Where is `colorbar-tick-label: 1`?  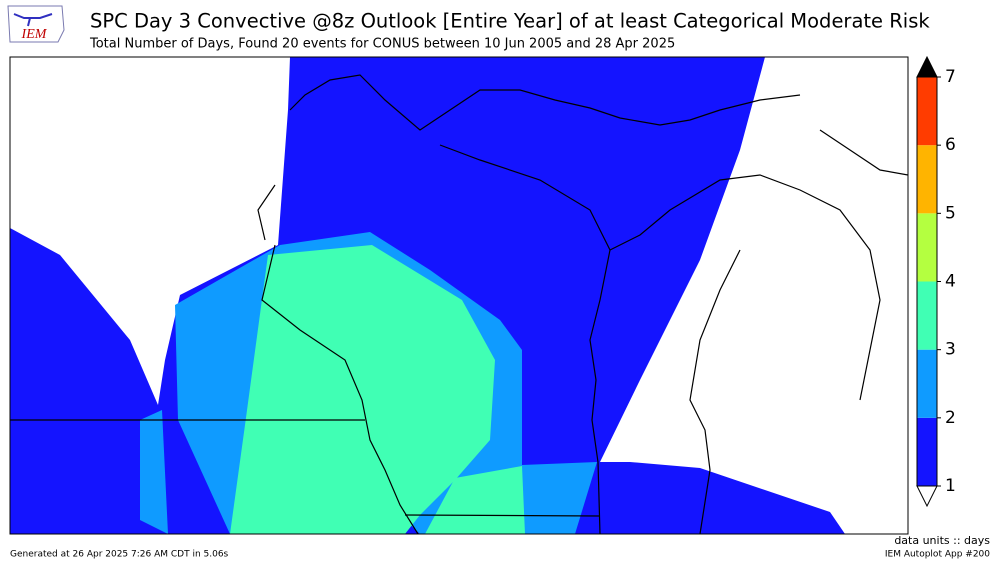 colorbar-tick-label: 1 is located at coordinates (950, 486).